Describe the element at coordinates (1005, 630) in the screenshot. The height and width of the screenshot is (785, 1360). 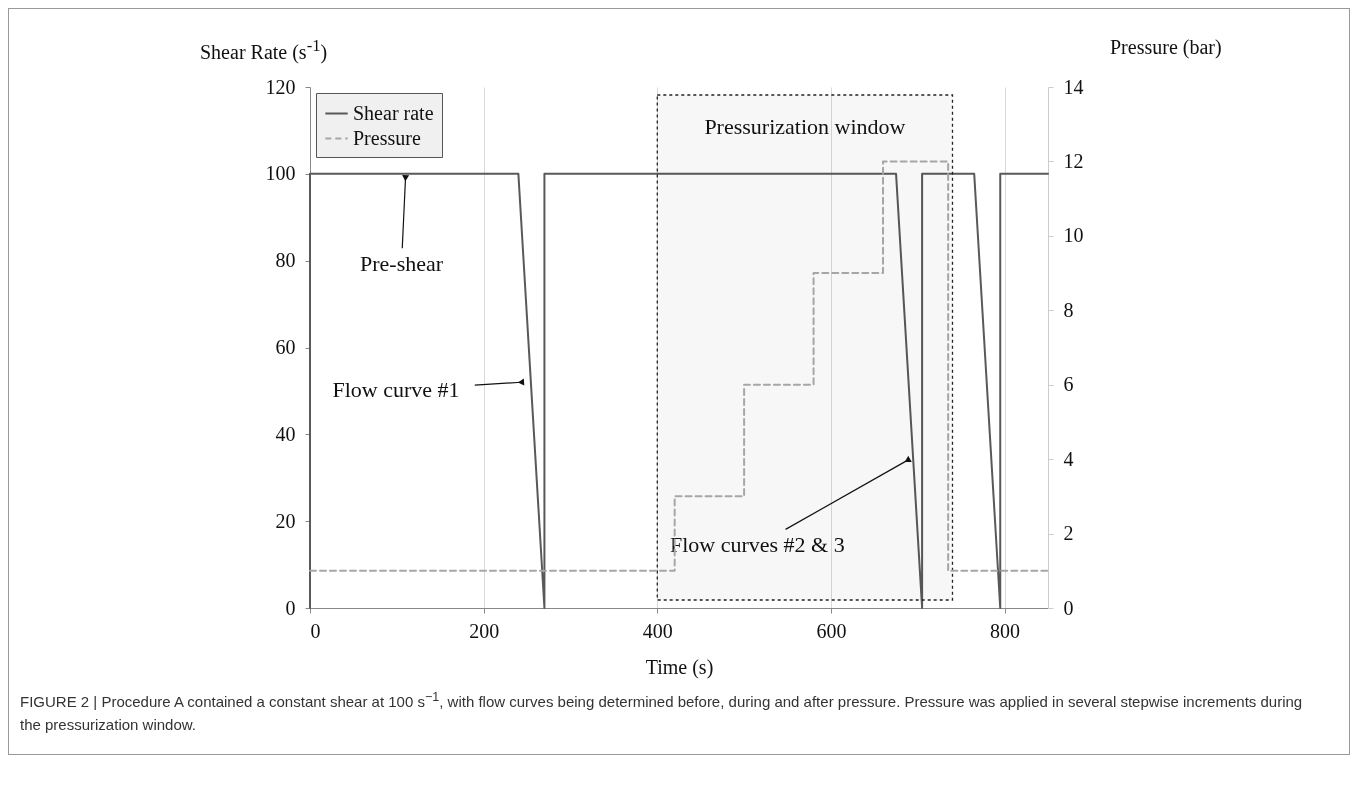
I see `x-tick-label: 800` at that location.